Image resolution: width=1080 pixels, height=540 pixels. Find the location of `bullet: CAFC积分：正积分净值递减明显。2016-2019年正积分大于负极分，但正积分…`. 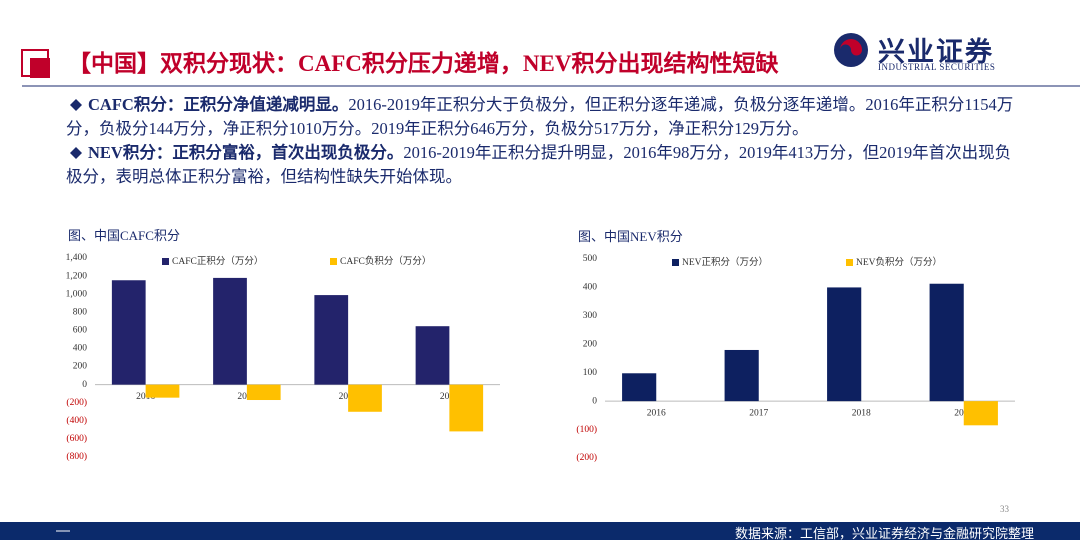

bullet: CAFC积分：正积分净值递减明显。2016-2019年正积分大于负极分，但正积分… is located at coordinates (541, 117).